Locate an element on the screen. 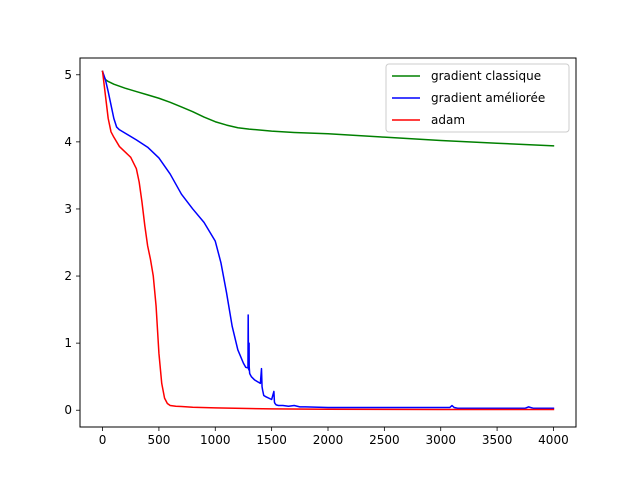  x-tick-label: 1000 is located at coordinates (215, 440).